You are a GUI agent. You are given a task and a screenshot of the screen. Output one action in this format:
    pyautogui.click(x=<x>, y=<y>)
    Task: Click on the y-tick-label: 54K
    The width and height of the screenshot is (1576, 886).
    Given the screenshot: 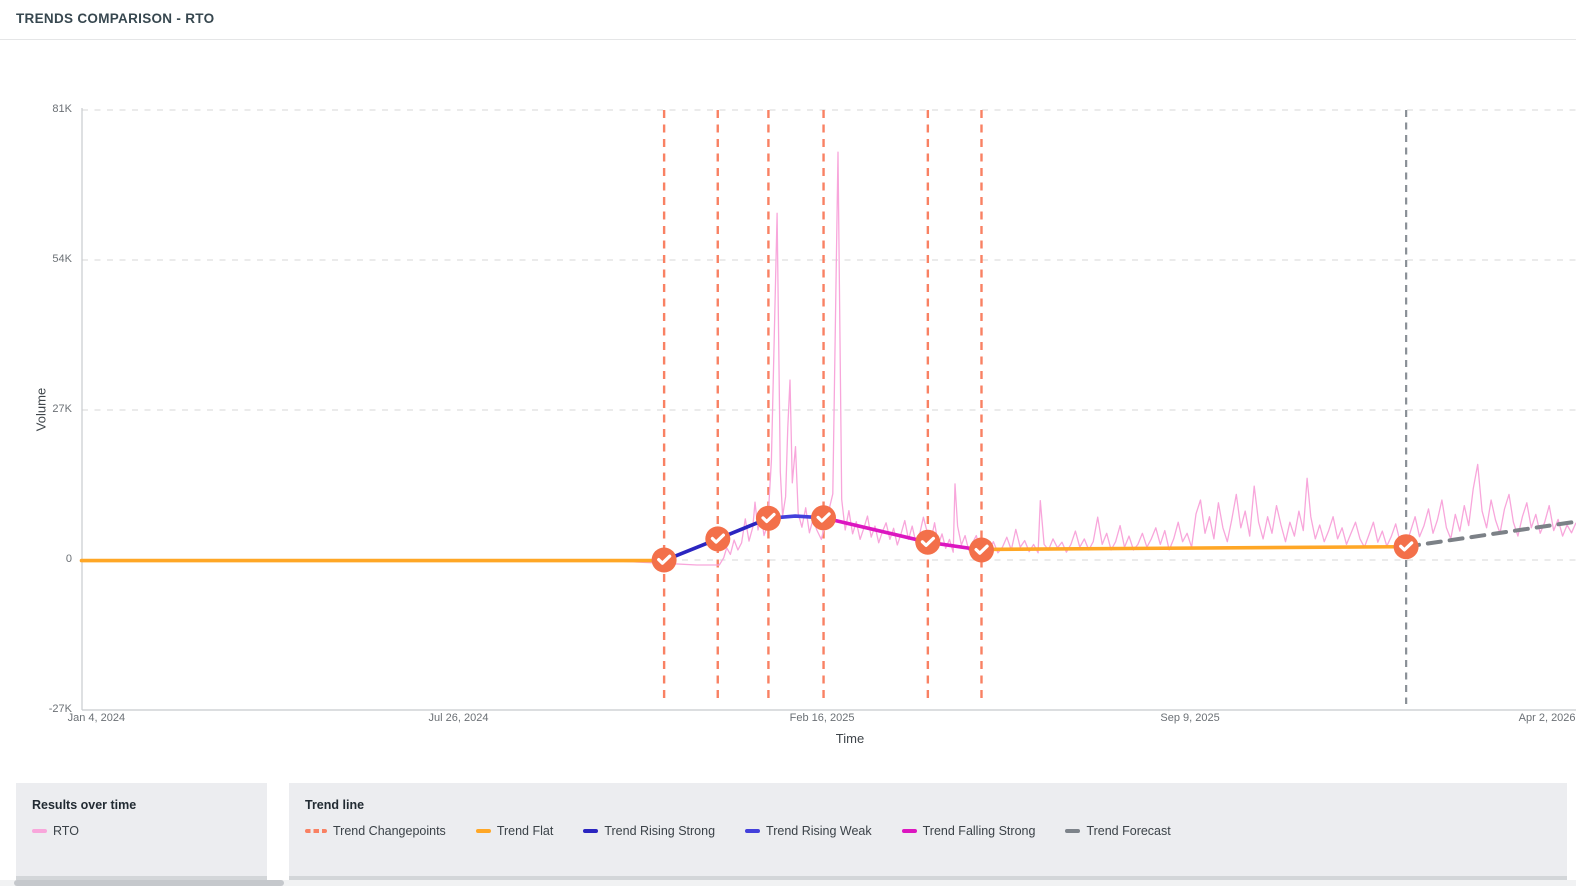 What is the action you would take?
    pyautogui.click(x=62, y=258)
    